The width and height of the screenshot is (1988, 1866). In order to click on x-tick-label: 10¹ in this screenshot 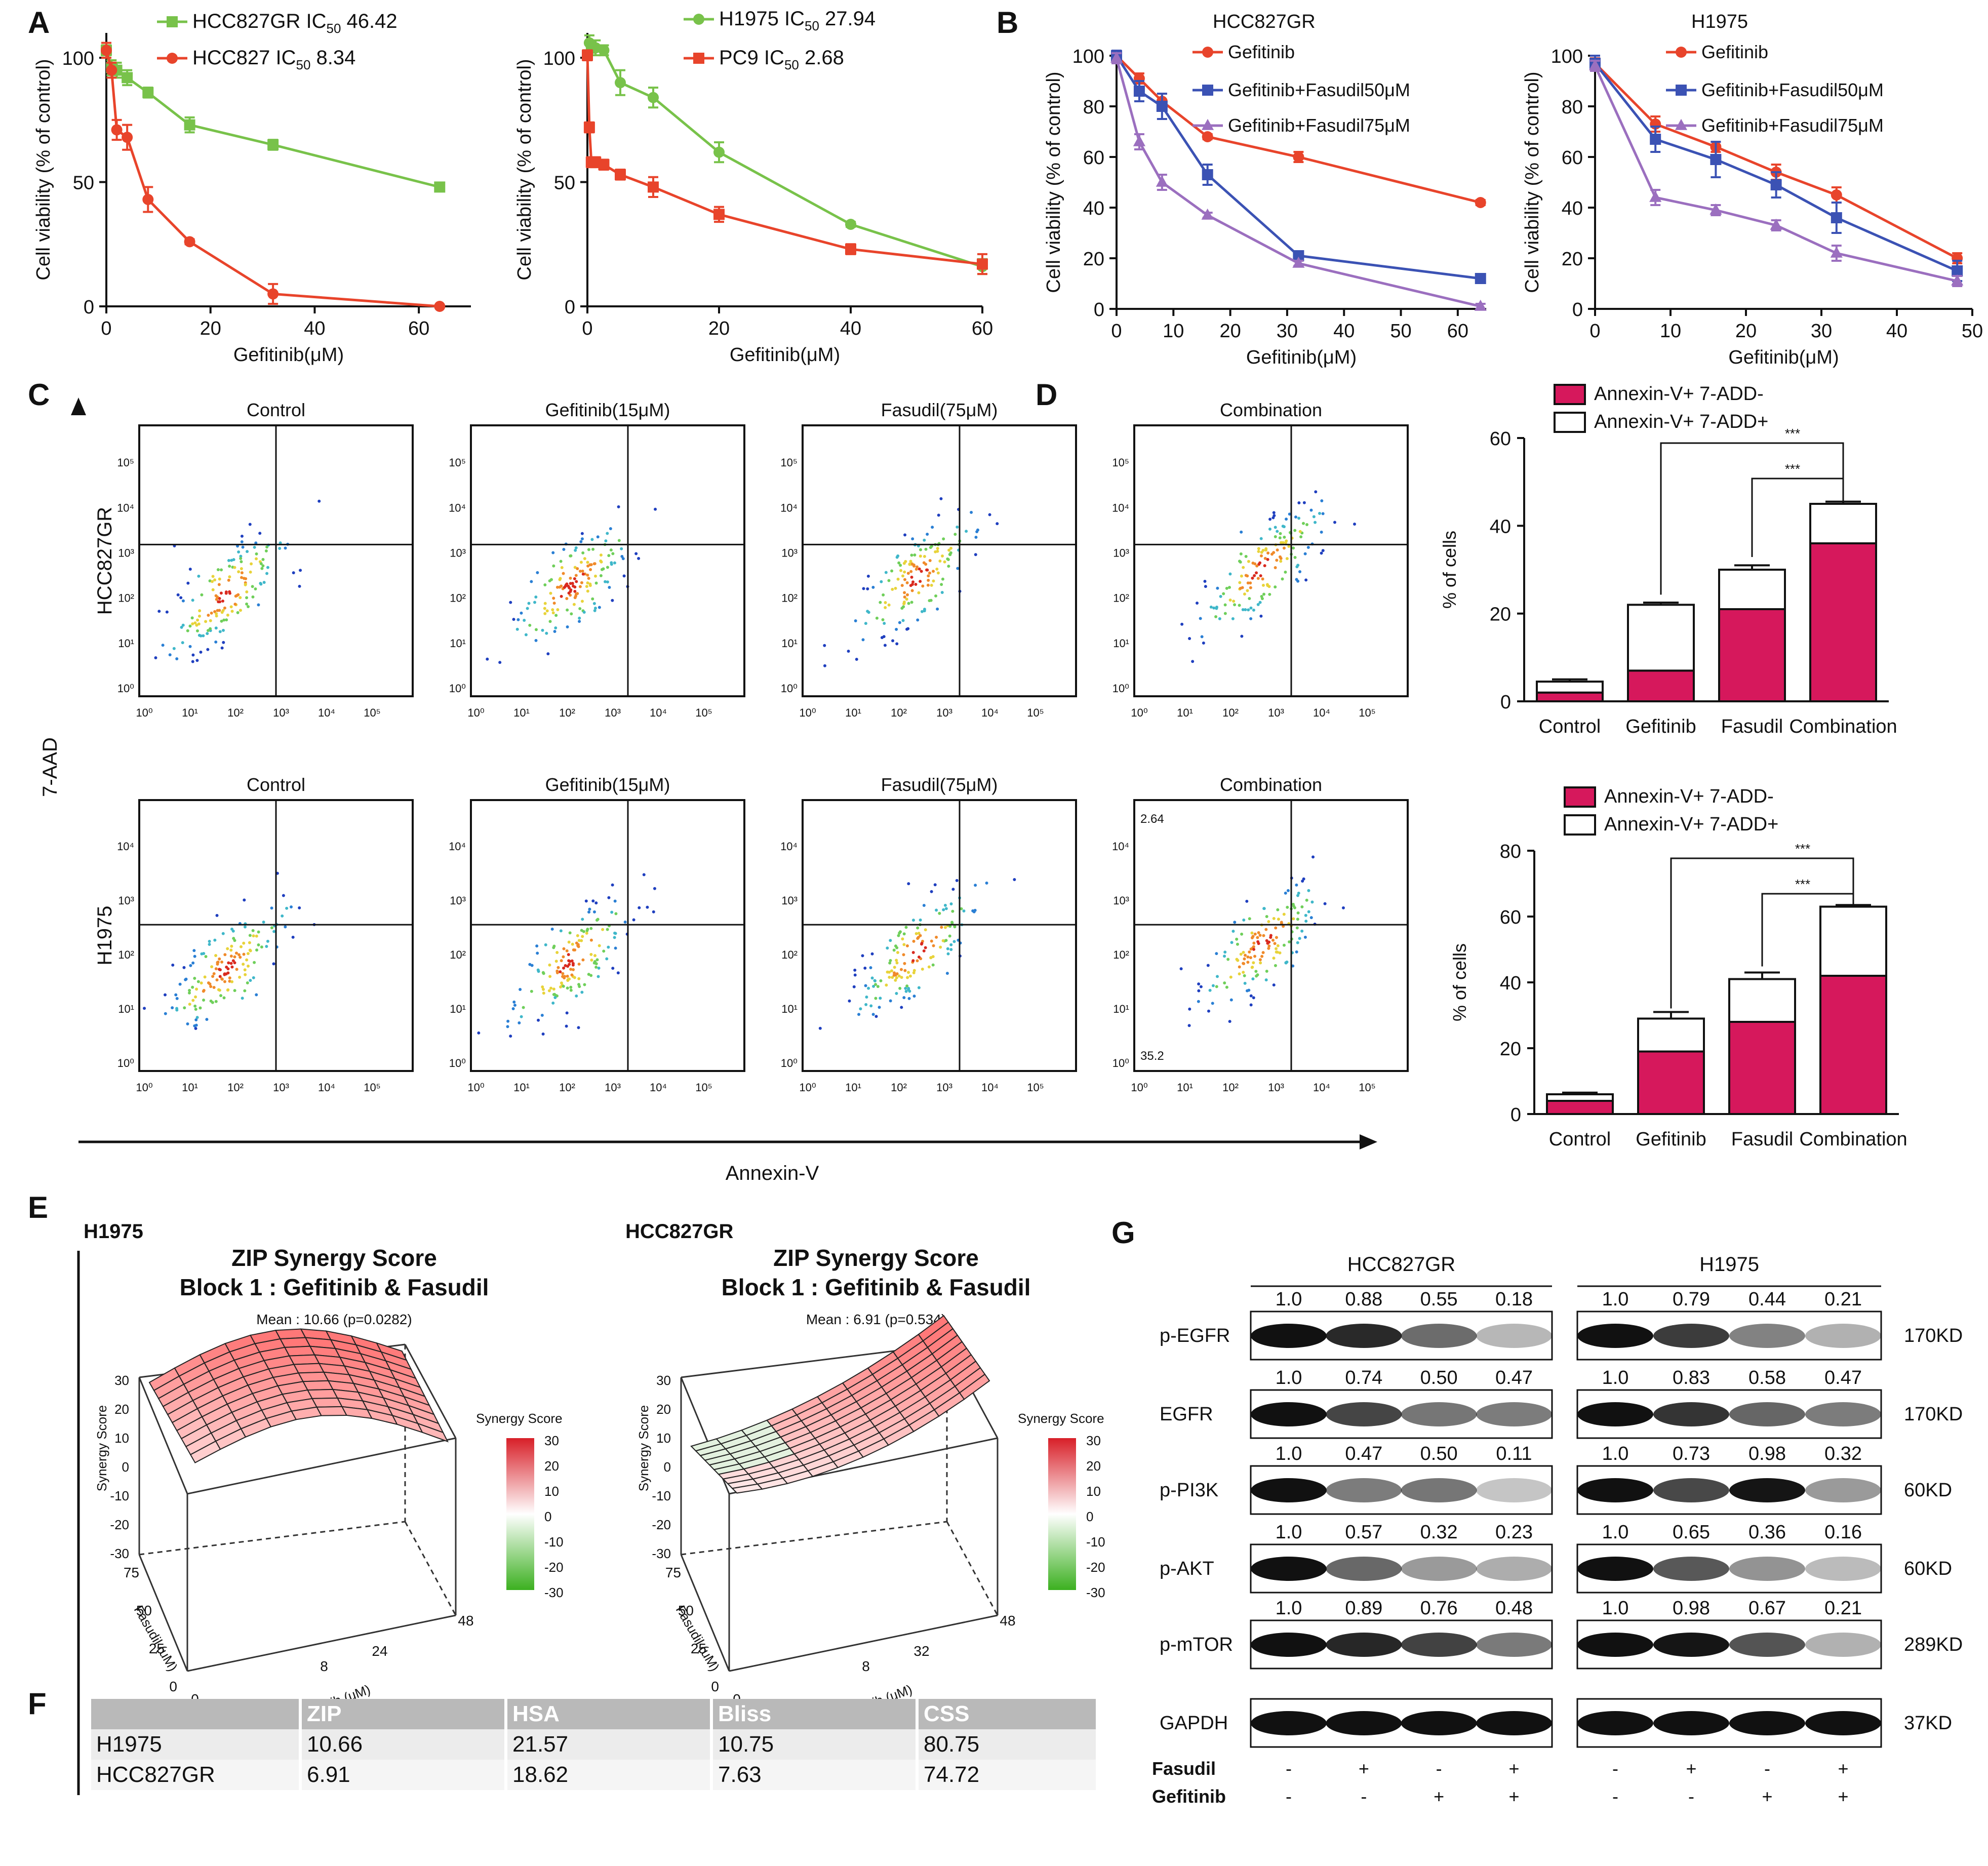, I will do `click(1185, 1087)`.